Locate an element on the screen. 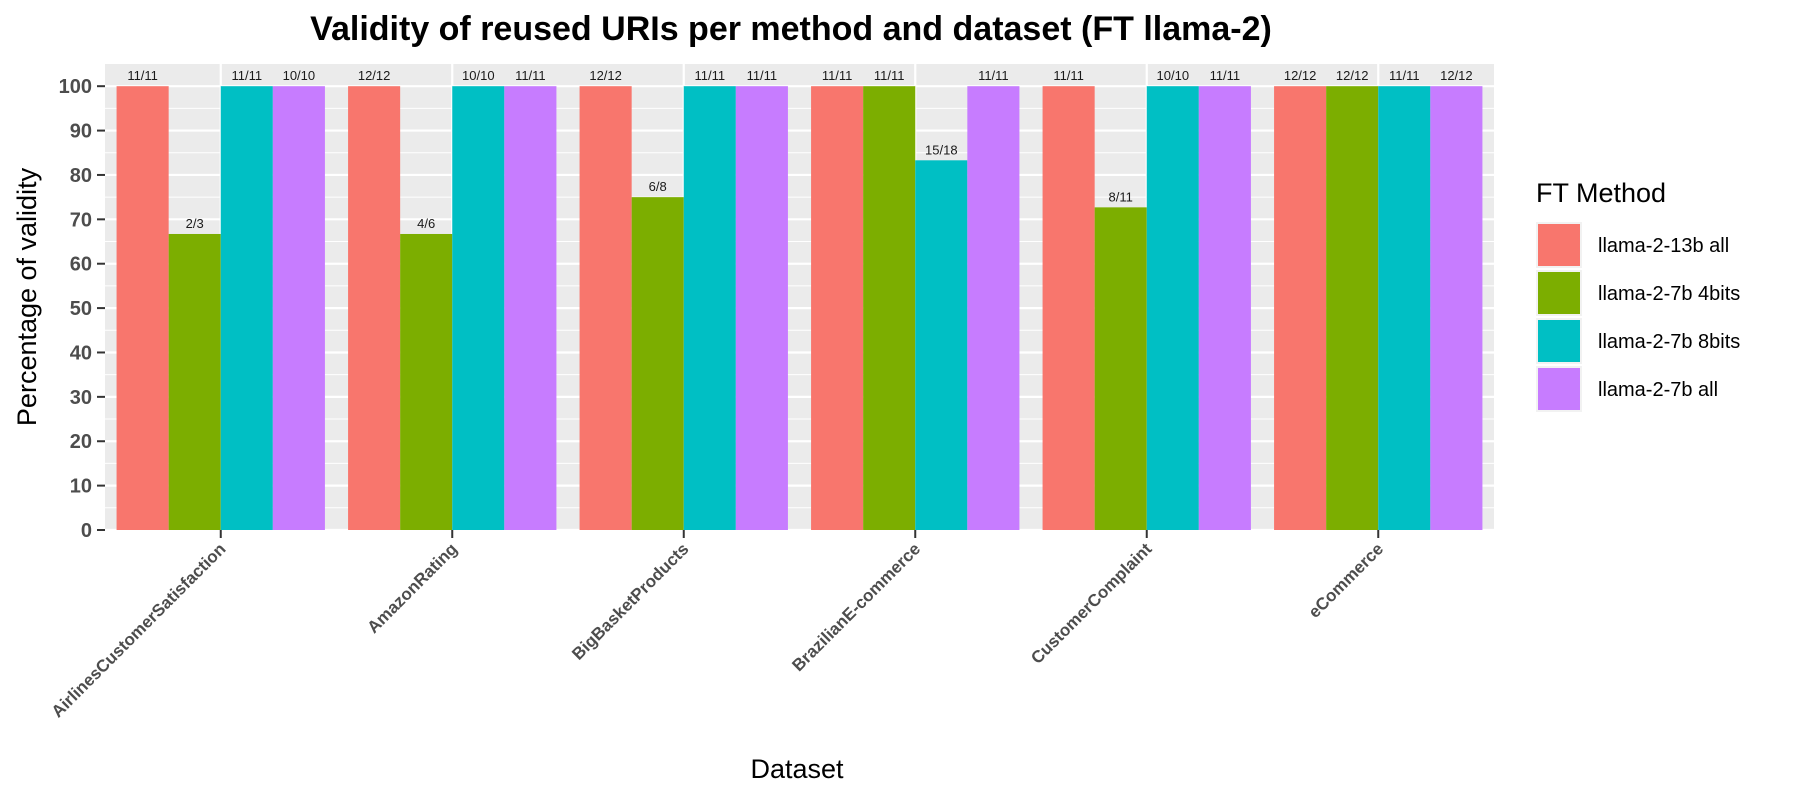  y-tick-label: 90 is located at coordinates (81, 132).